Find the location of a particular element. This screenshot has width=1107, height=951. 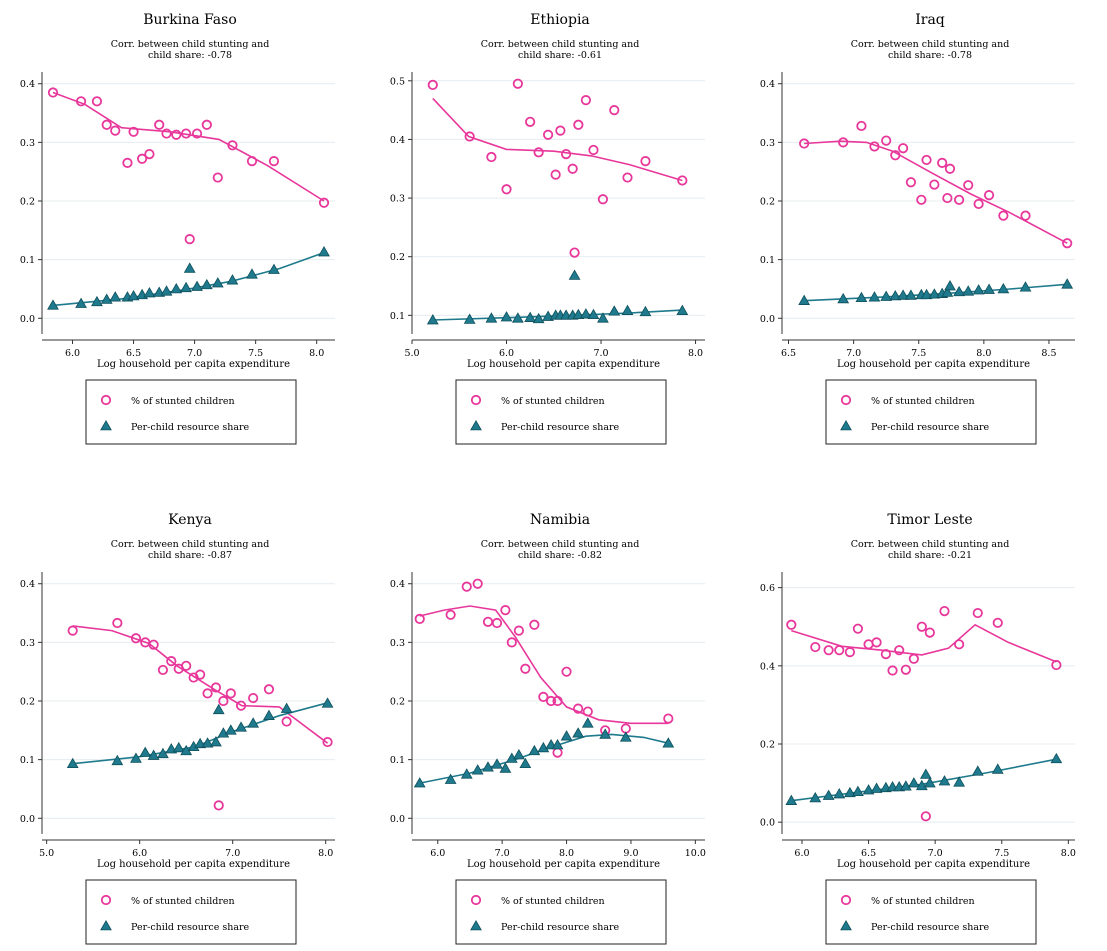

x-tick-label: 6.5 is located at coordinates (788, 353).